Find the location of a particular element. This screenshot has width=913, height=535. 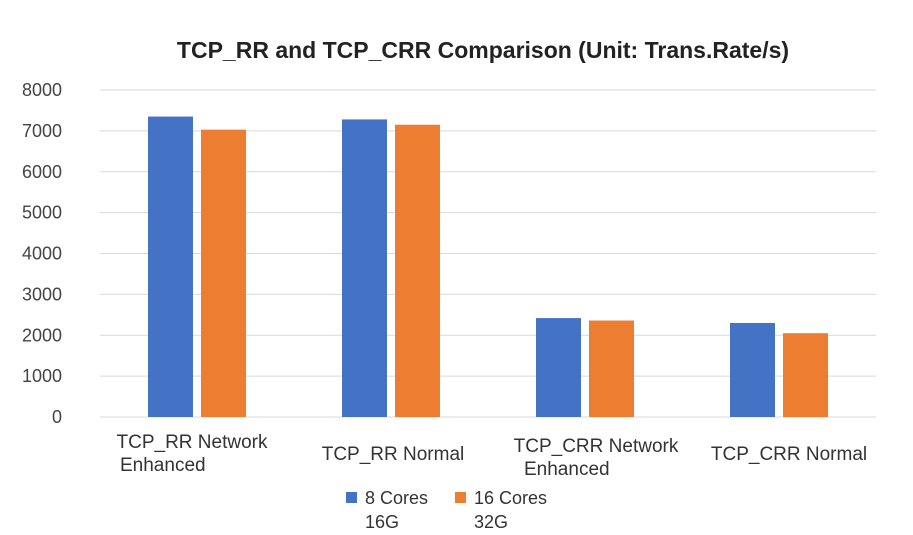

y-tick-label: 0 is located at coordinates (57, 417).